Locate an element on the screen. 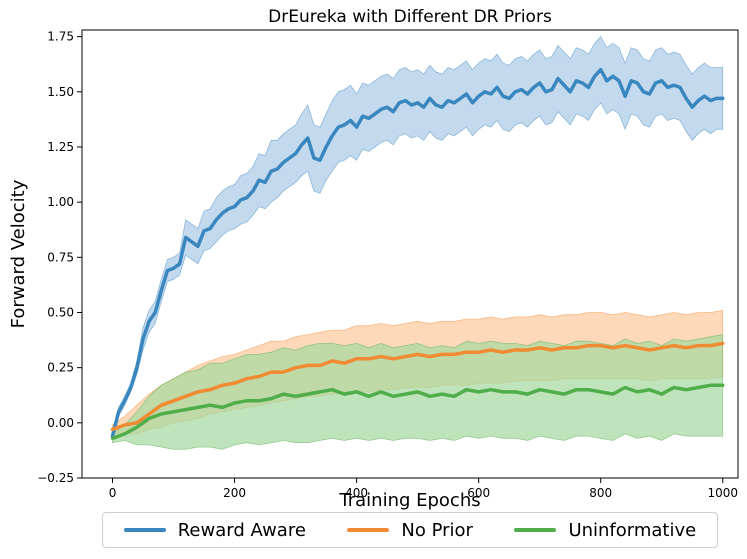 The width and height of the screenshot is (747, 559). x-tick-label: 600 is located at coordinates (478, 493).